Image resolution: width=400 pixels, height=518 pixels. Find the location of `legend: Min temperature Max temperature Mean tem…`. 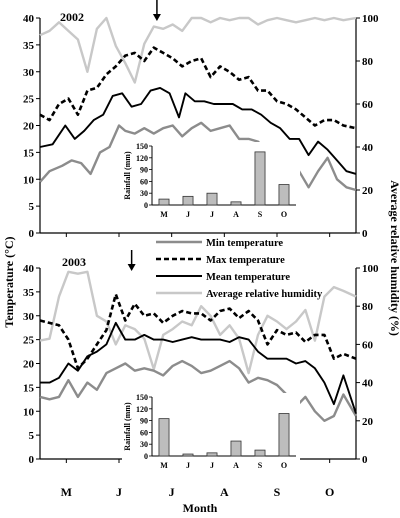

legend: Min temperature Max temperature Mean tem… is located at coordinates (239, 269).